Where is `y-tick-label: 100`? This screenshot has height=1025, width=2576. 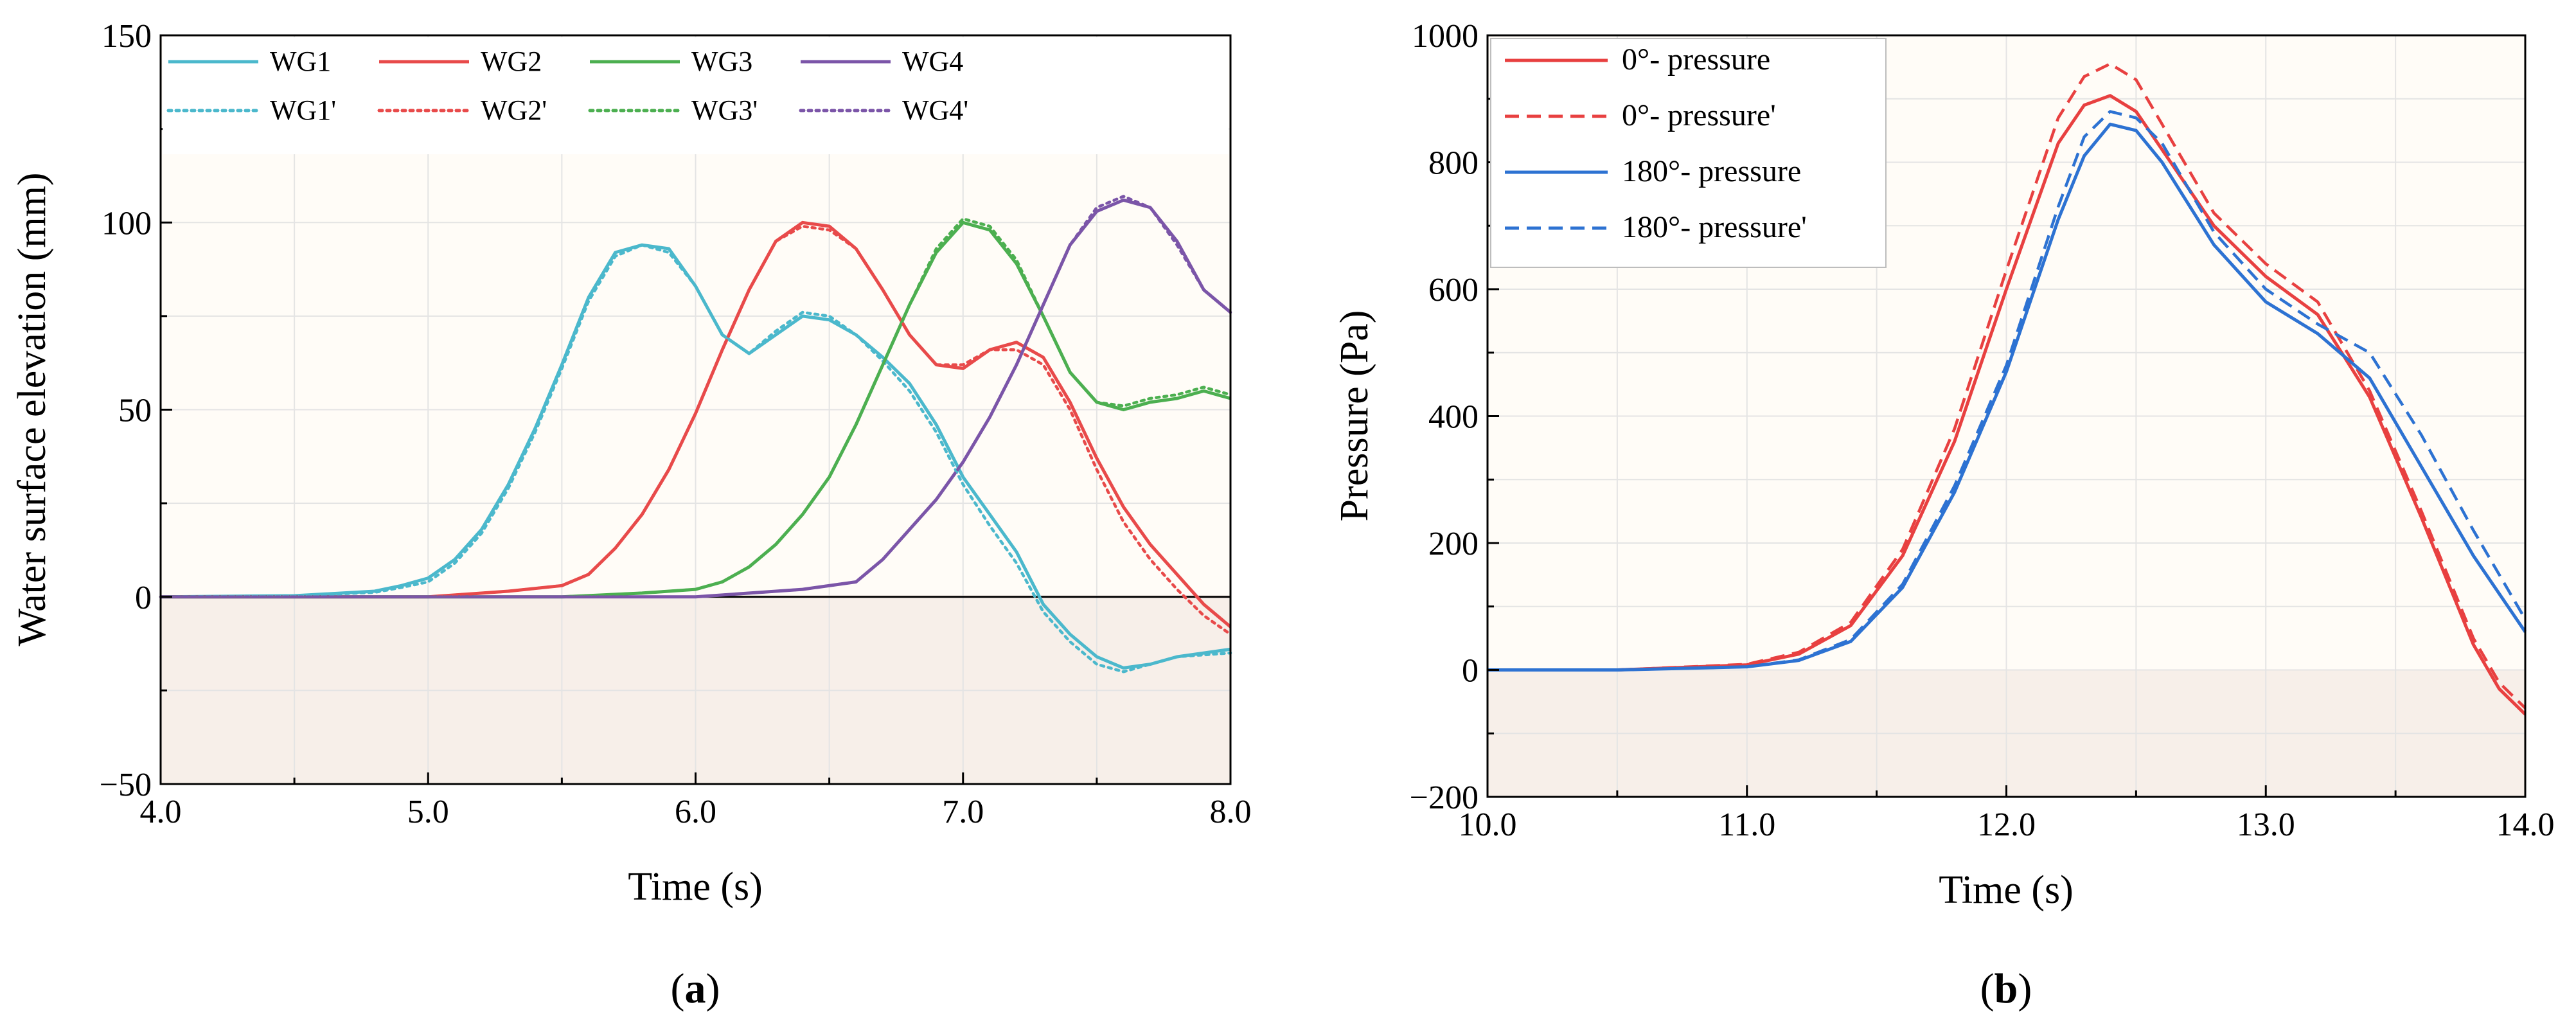
y-tick-label: 100 is located at coordinates (127, 224).